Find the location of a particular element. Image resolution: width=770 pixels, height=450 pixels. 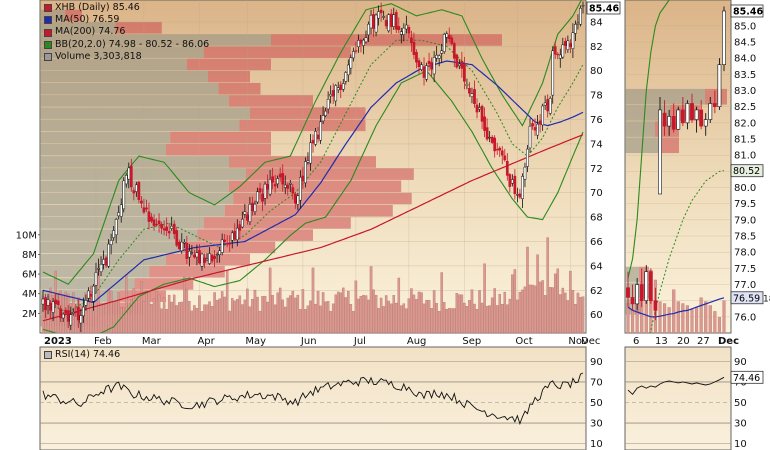

zoom-ma50-line is located at coordinates (676, 307).